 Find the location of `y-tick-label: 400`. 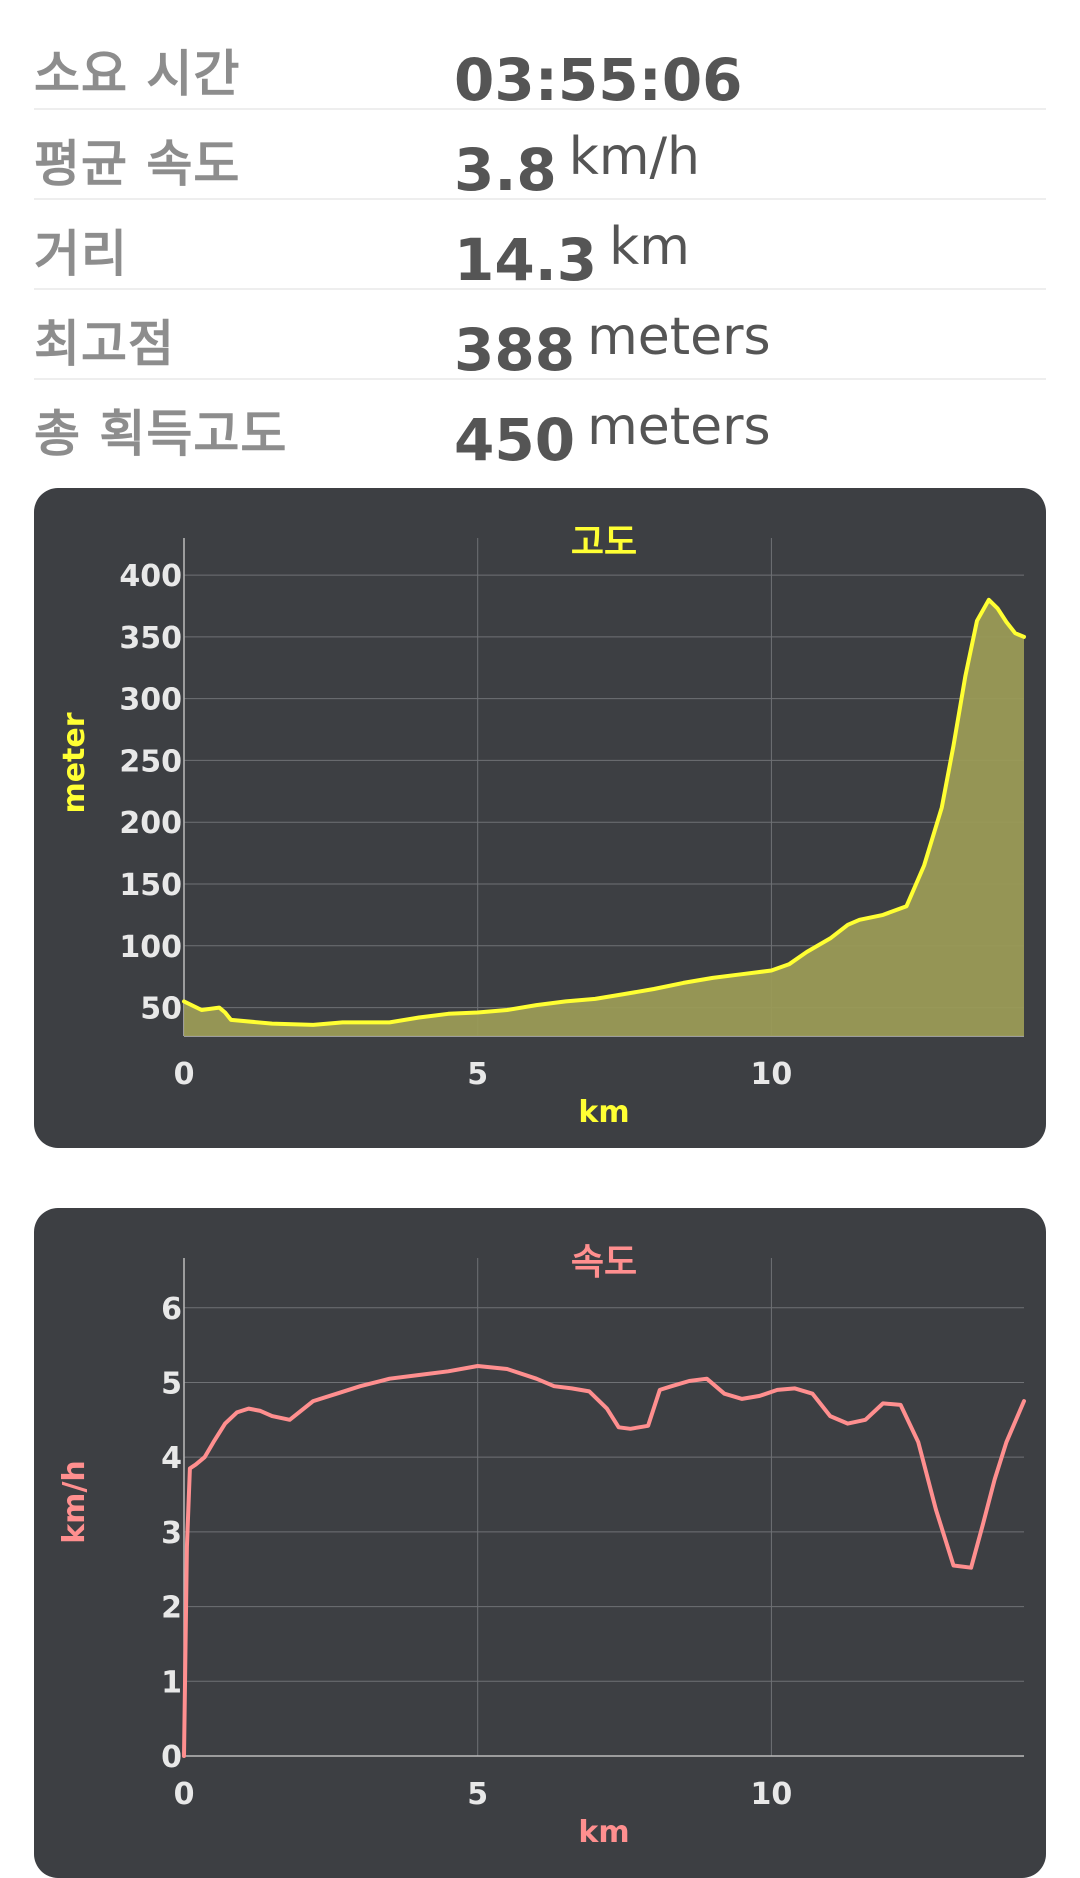

y-tick-label: 400 is located at coordinates (150, 576).